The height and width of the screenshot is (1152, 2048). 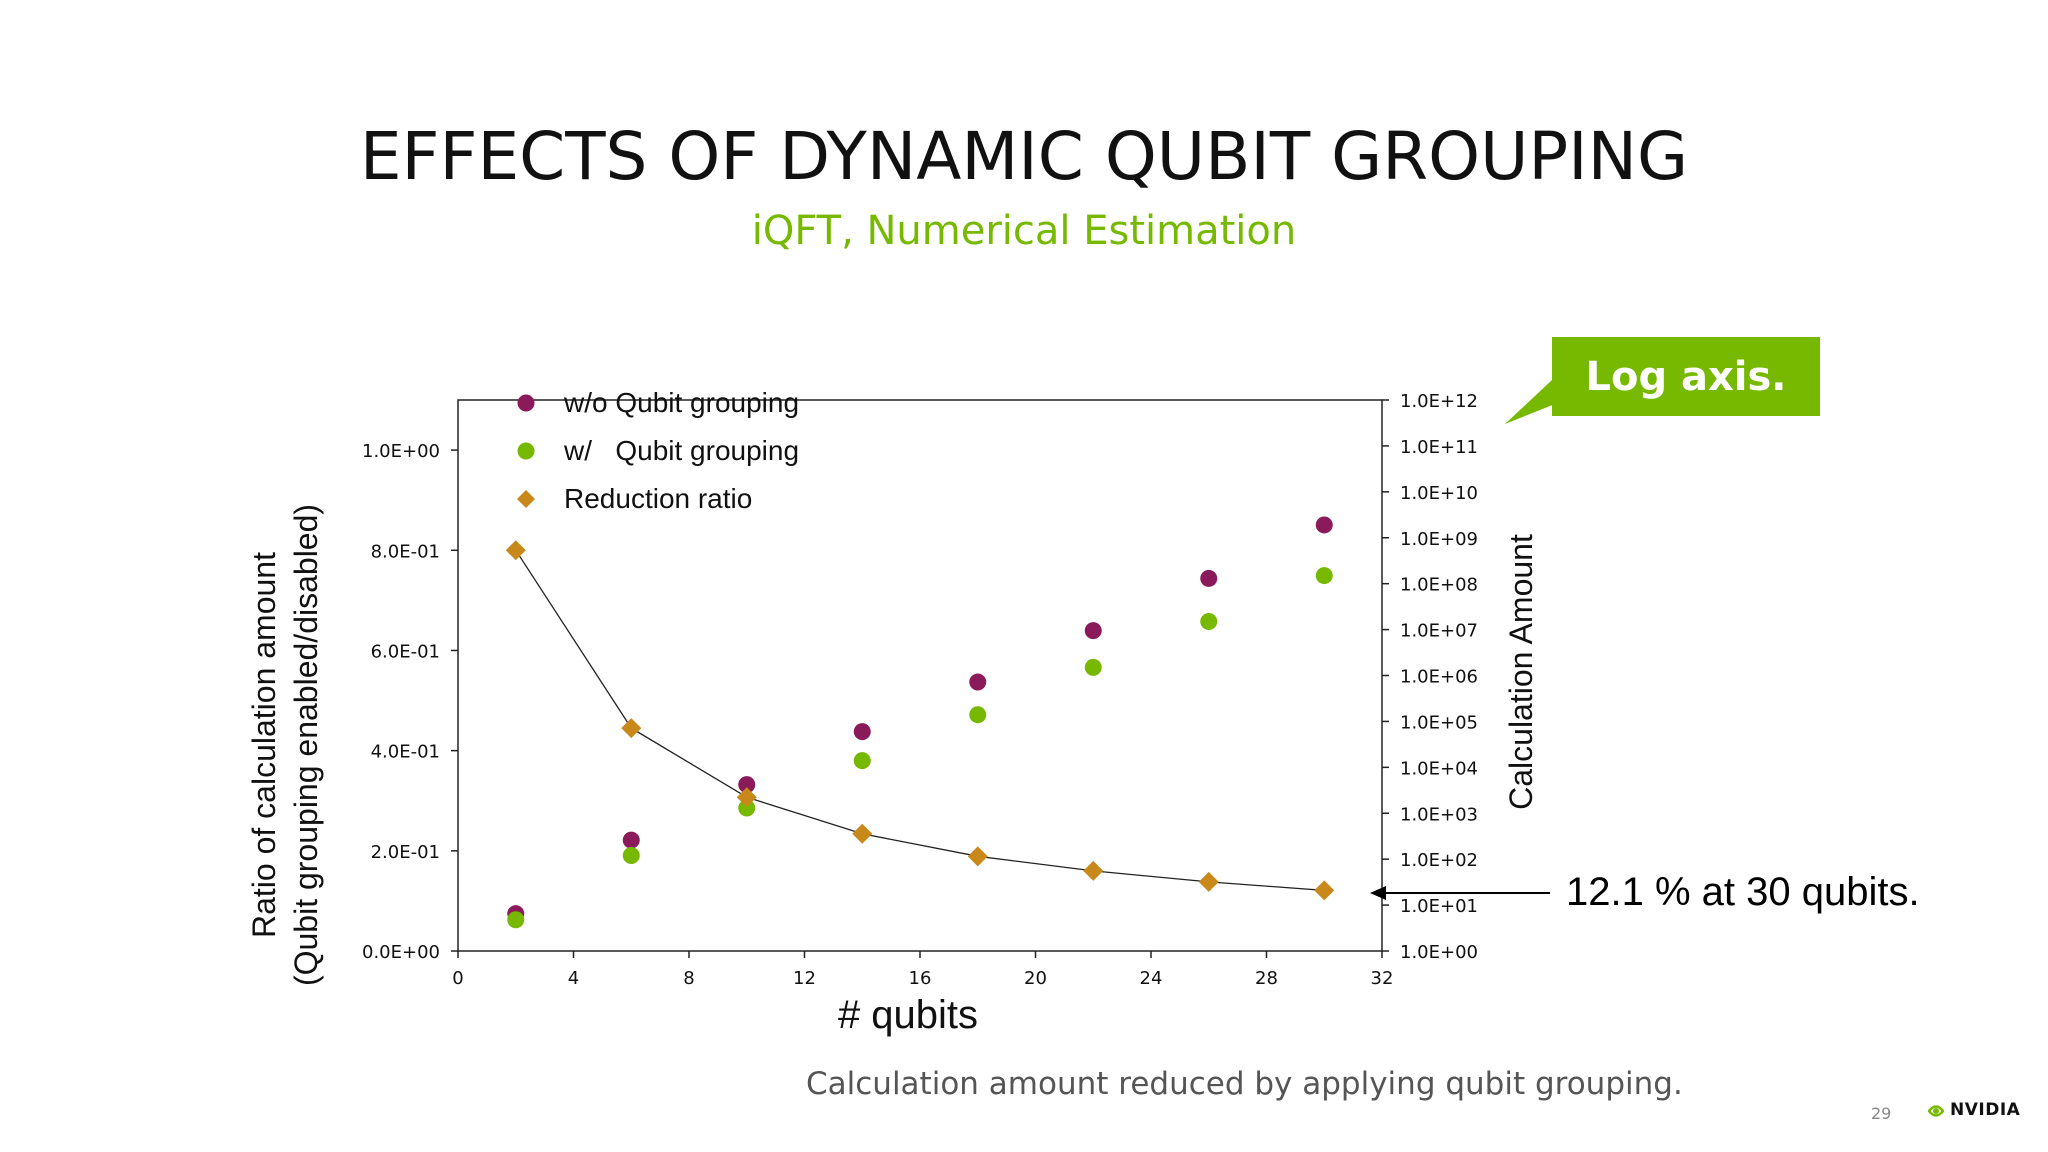 What do you see at coordinates (1439, 814) in the screenshot?
I see `y-right-tick-label: 1.0E+03` at bounding box center [1439, 814].